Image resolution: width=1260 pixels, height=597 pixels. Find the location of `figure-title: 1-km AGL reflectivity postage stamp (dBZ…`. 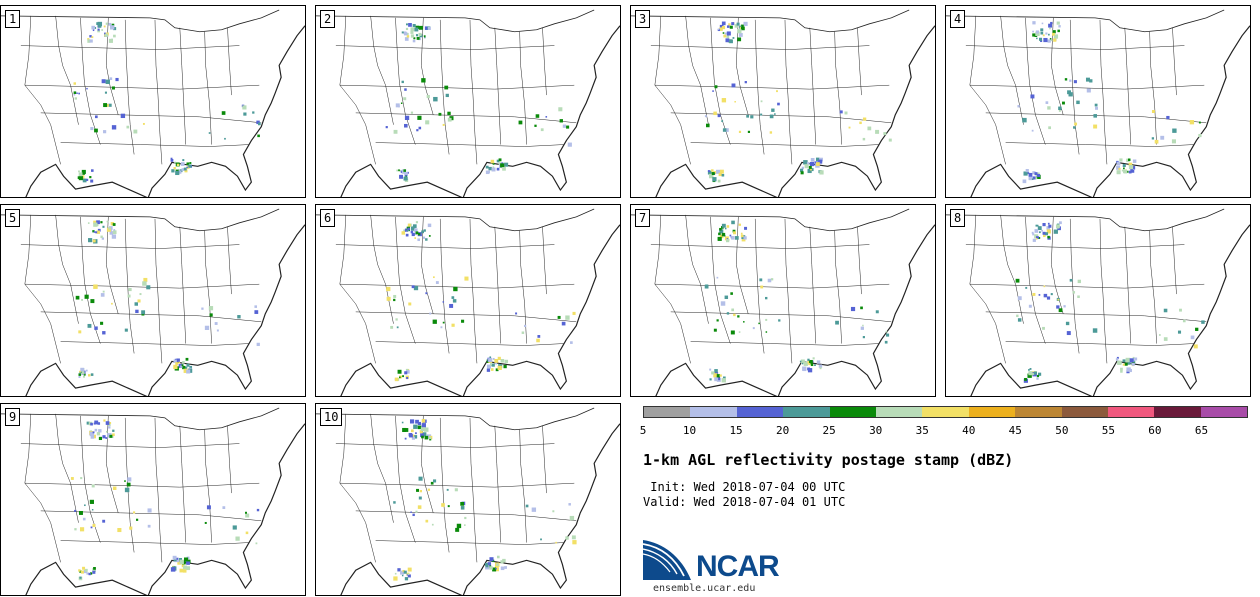

figure-title: 1-km AGL reflectivity postage stamp (dBZ… is located at coordinates (828, 460).